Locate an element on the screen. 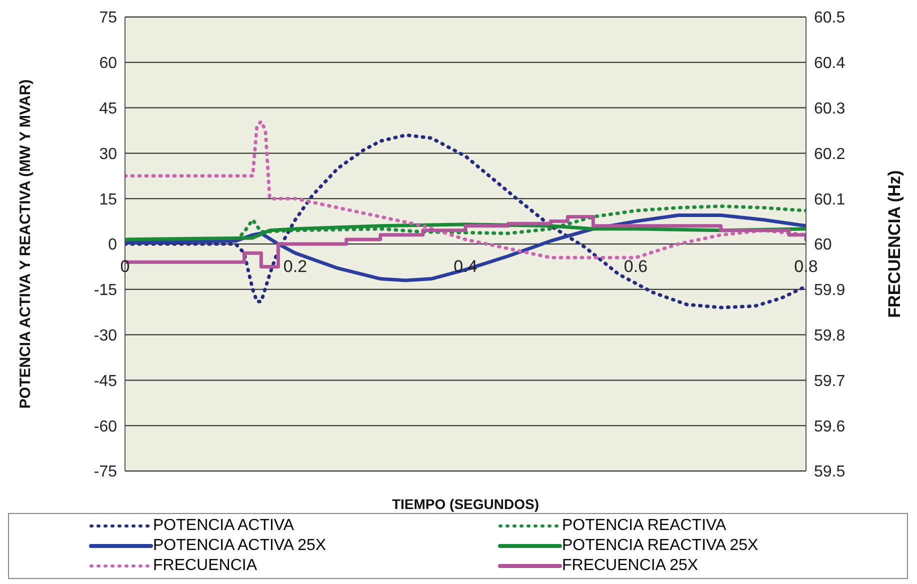 This screenshot has height=584, width=917. y-tick-label: -60 is located at coordinates (106, 427).